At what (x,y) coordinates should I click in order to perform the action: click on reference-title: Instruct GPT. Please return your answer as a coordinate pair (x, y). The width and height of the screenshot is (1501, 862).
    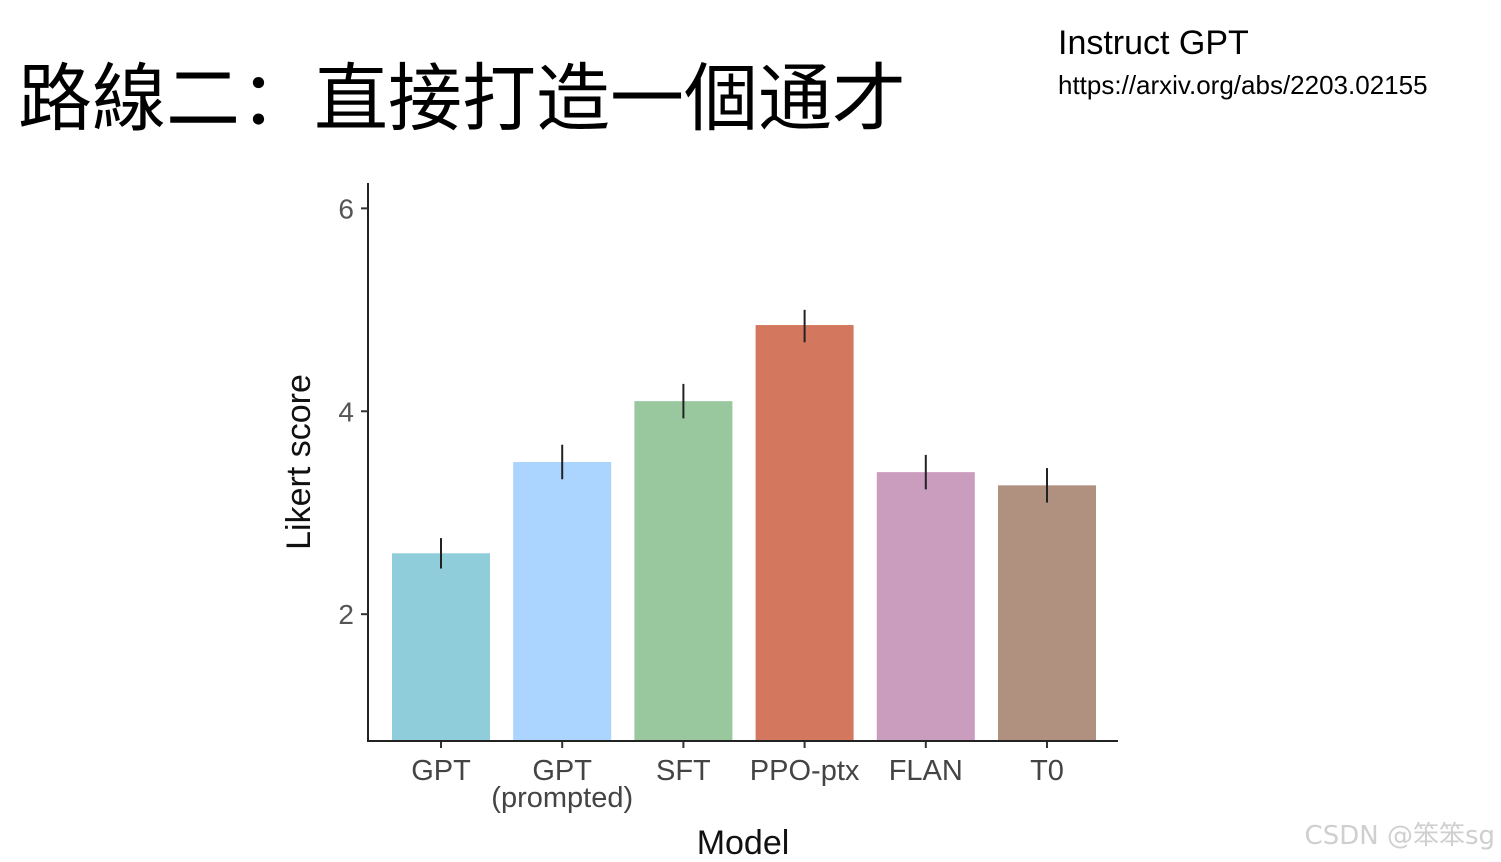
    Looking at the image, I should click on (1153, 43).